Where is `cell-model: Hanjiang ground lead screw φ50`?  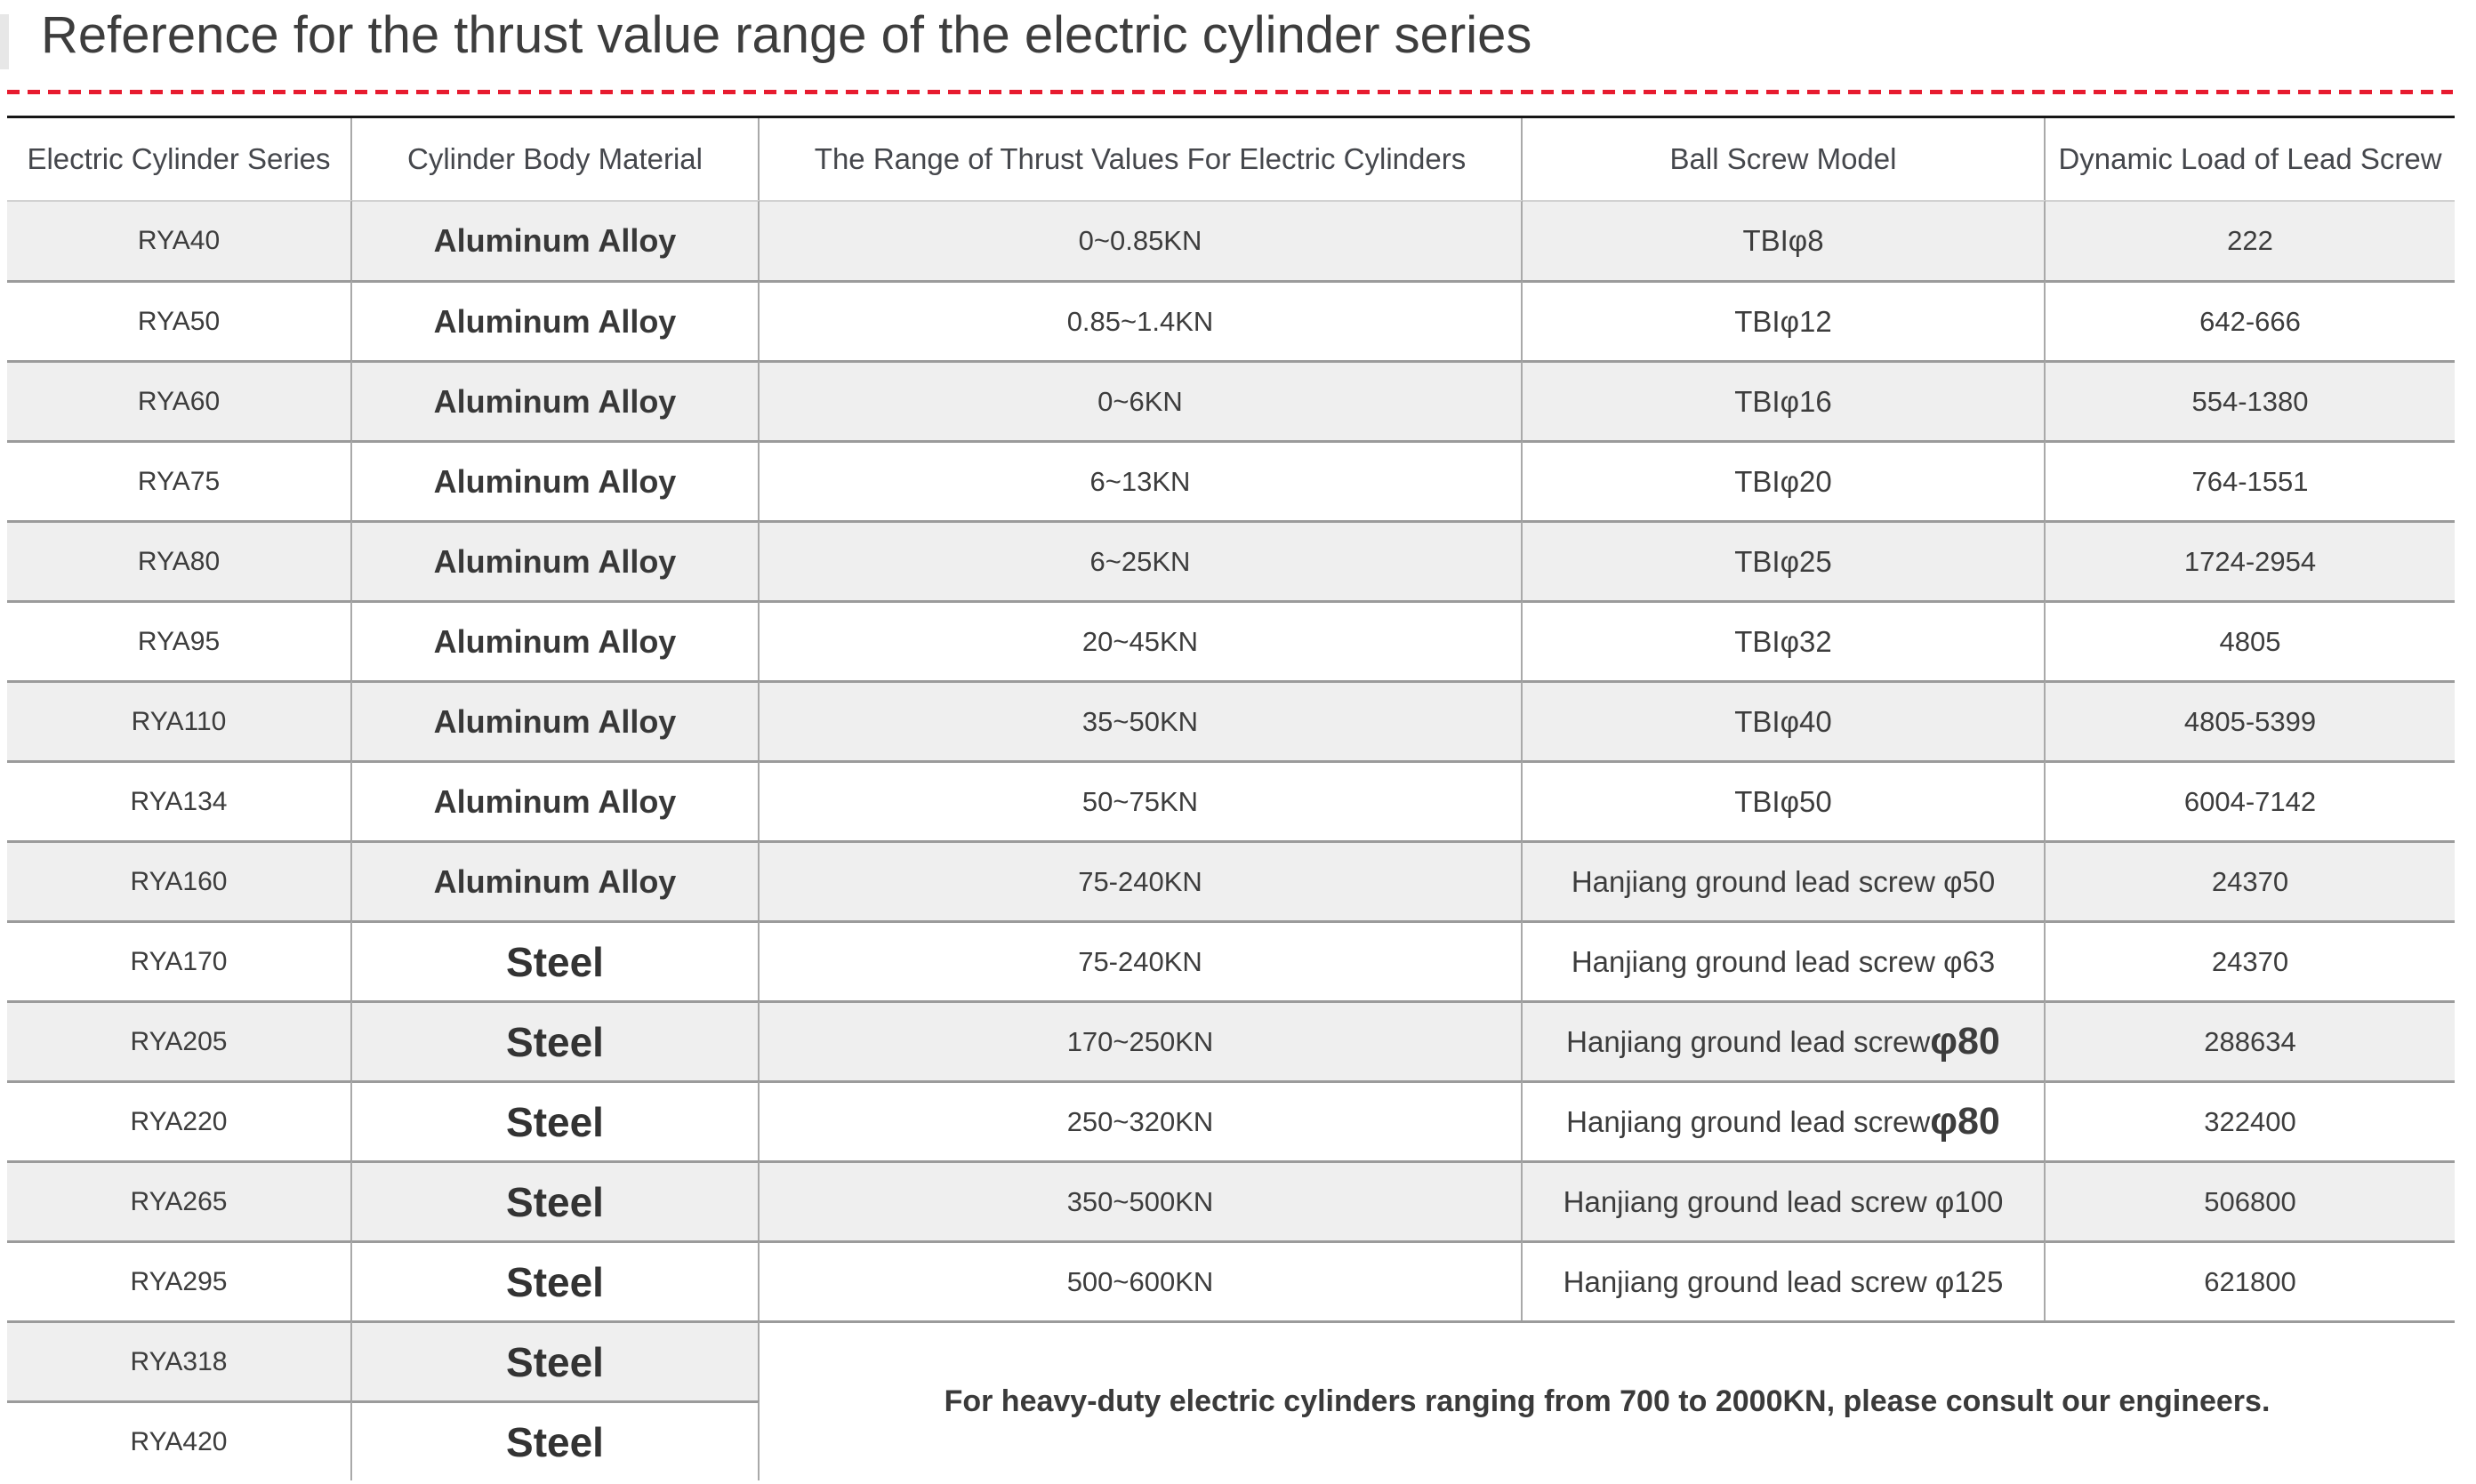 cell-model: Hanjiang ground lead screw φ50 is located at coordinates (1784, 880).